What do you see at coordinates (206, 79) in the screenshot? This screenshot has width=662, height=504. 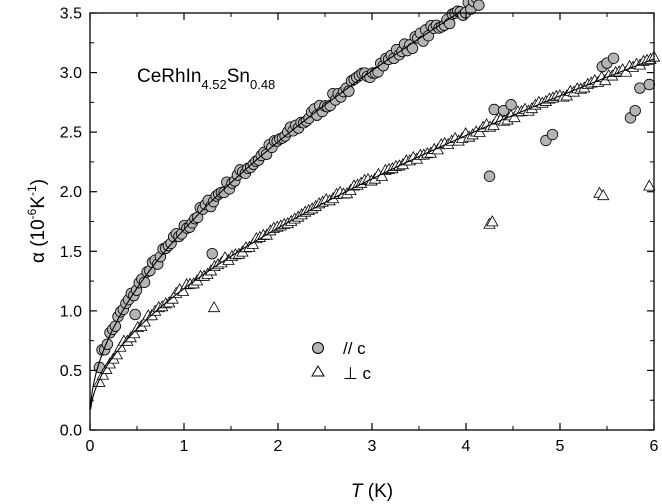 I see `sample-annotation: CeRhIn4.52Sn0.48` at bounding box center [206, 79].